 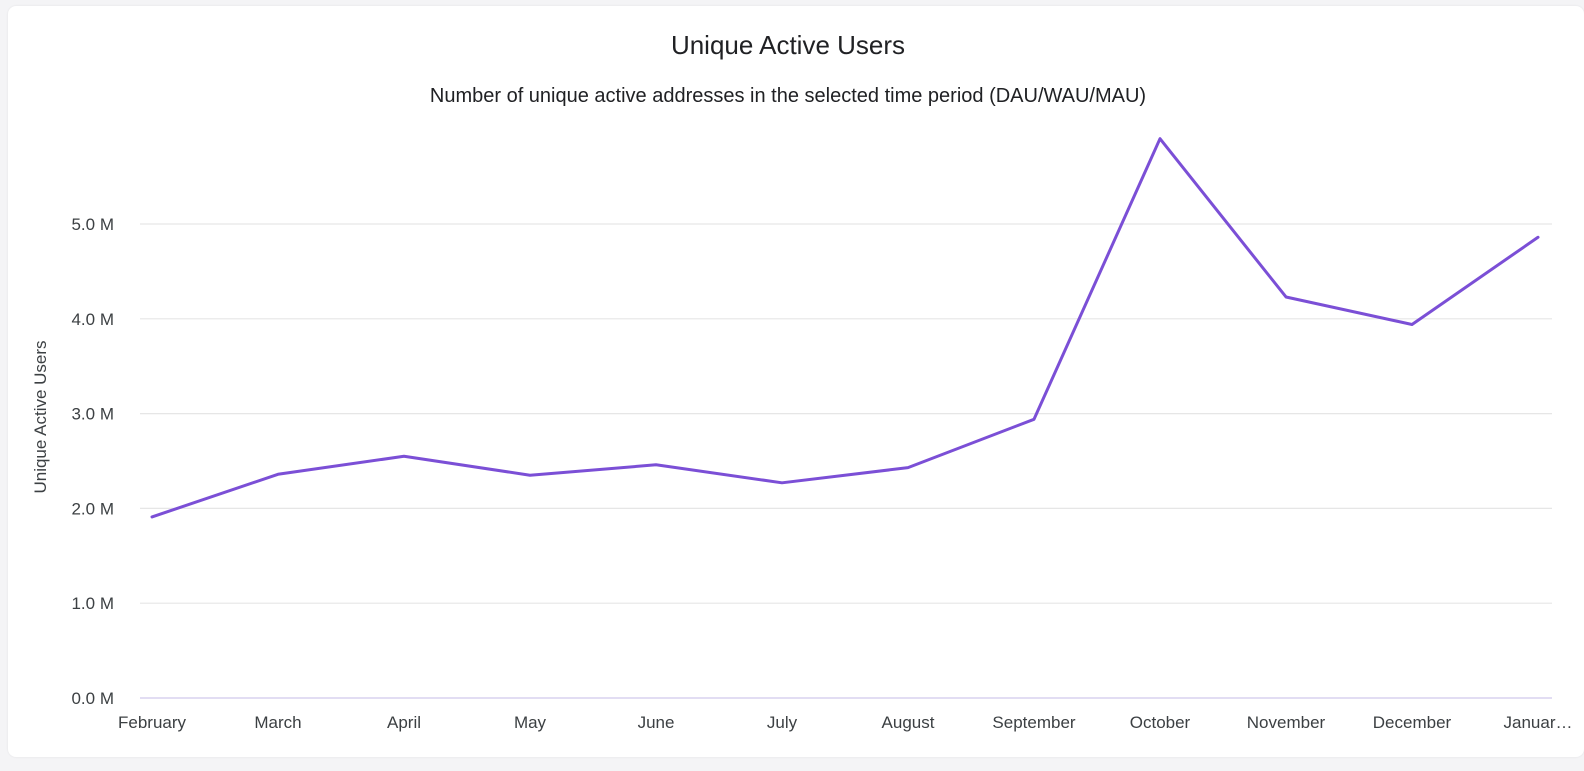 What do you see at coordinates (1286, 722) in the screenshot?
I see `x-tick-label: November` at bounding box center [1286, 722].